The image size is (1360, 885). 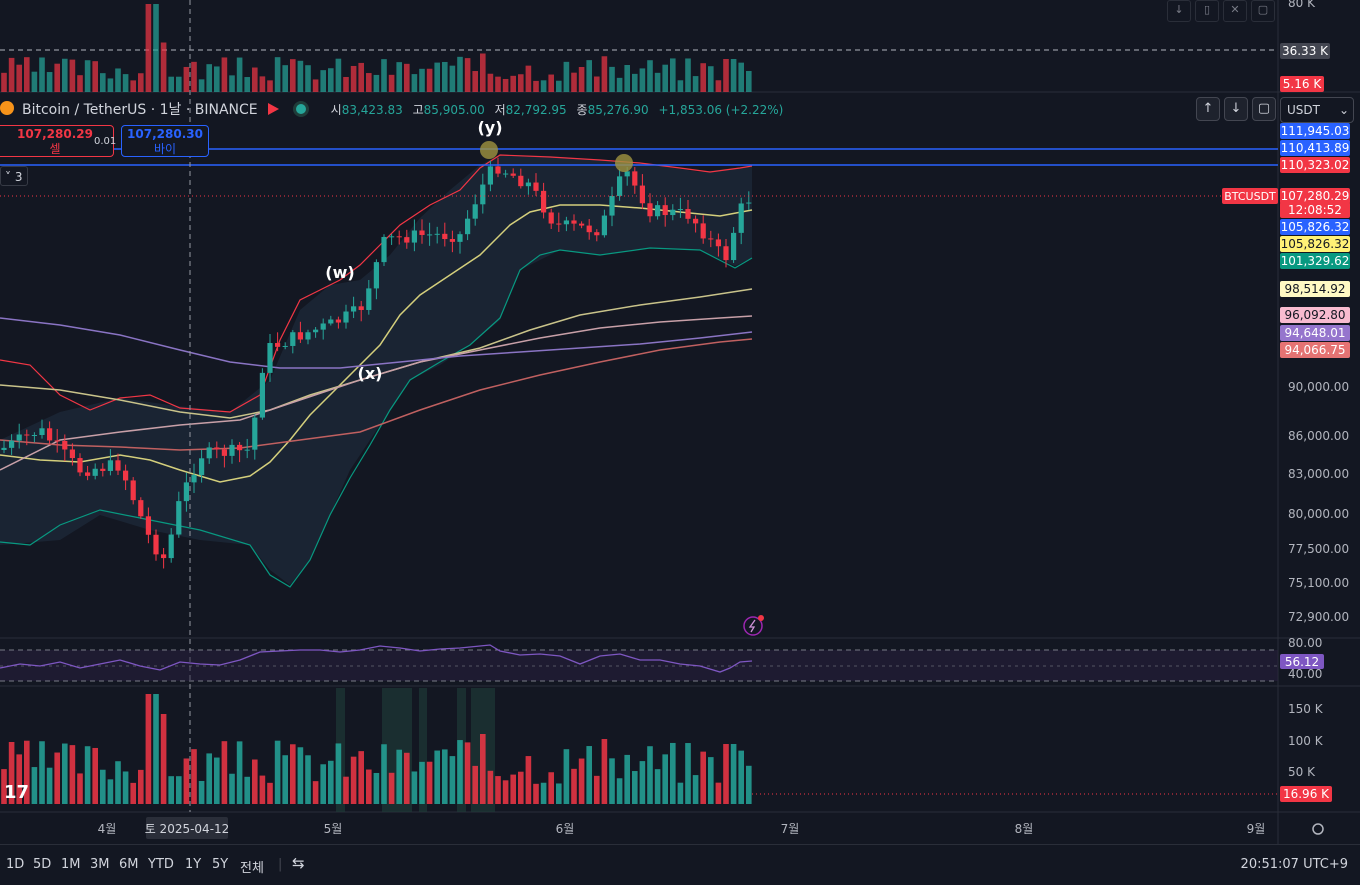 I want to click on price-tag-label: 110,323.02, so click(x=1315, y=165).